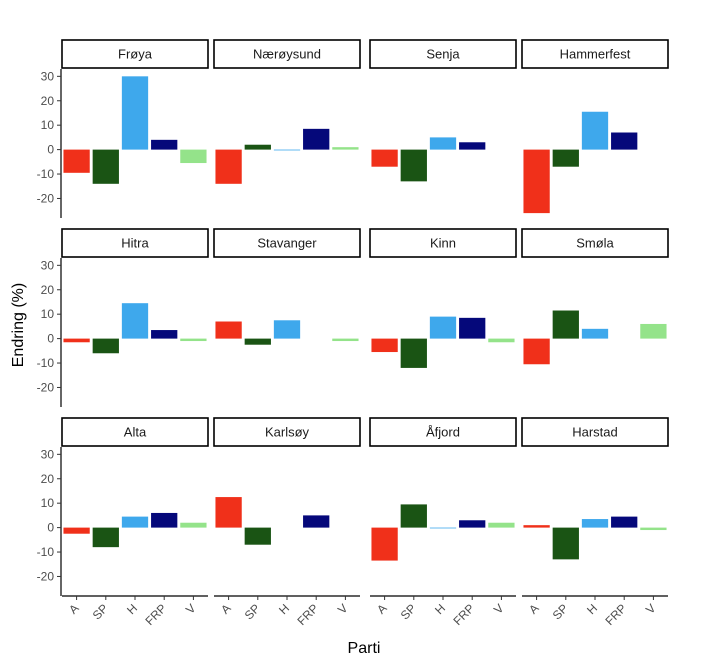  I want to click on panel-hammerfest: Hammerfest, so click(595, 126).